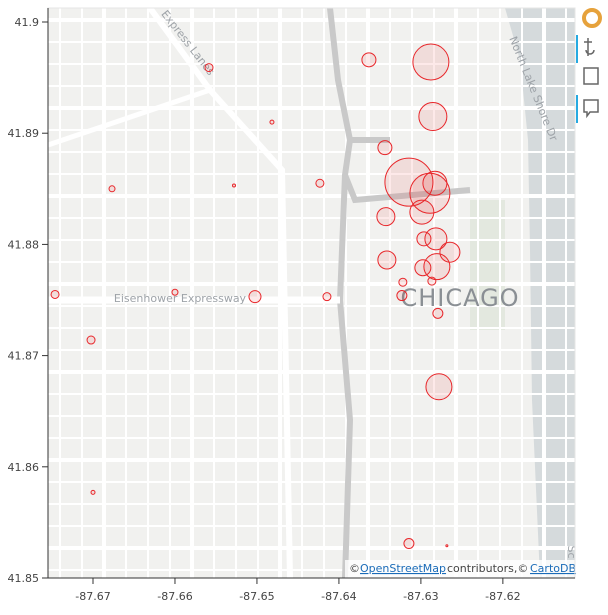 Image resolution: width=608 pixels, height=615 pixels. What do you see at coordinates (589, 65) in the screenshot?
I see `toolbar` at bounding box center [589, 65].